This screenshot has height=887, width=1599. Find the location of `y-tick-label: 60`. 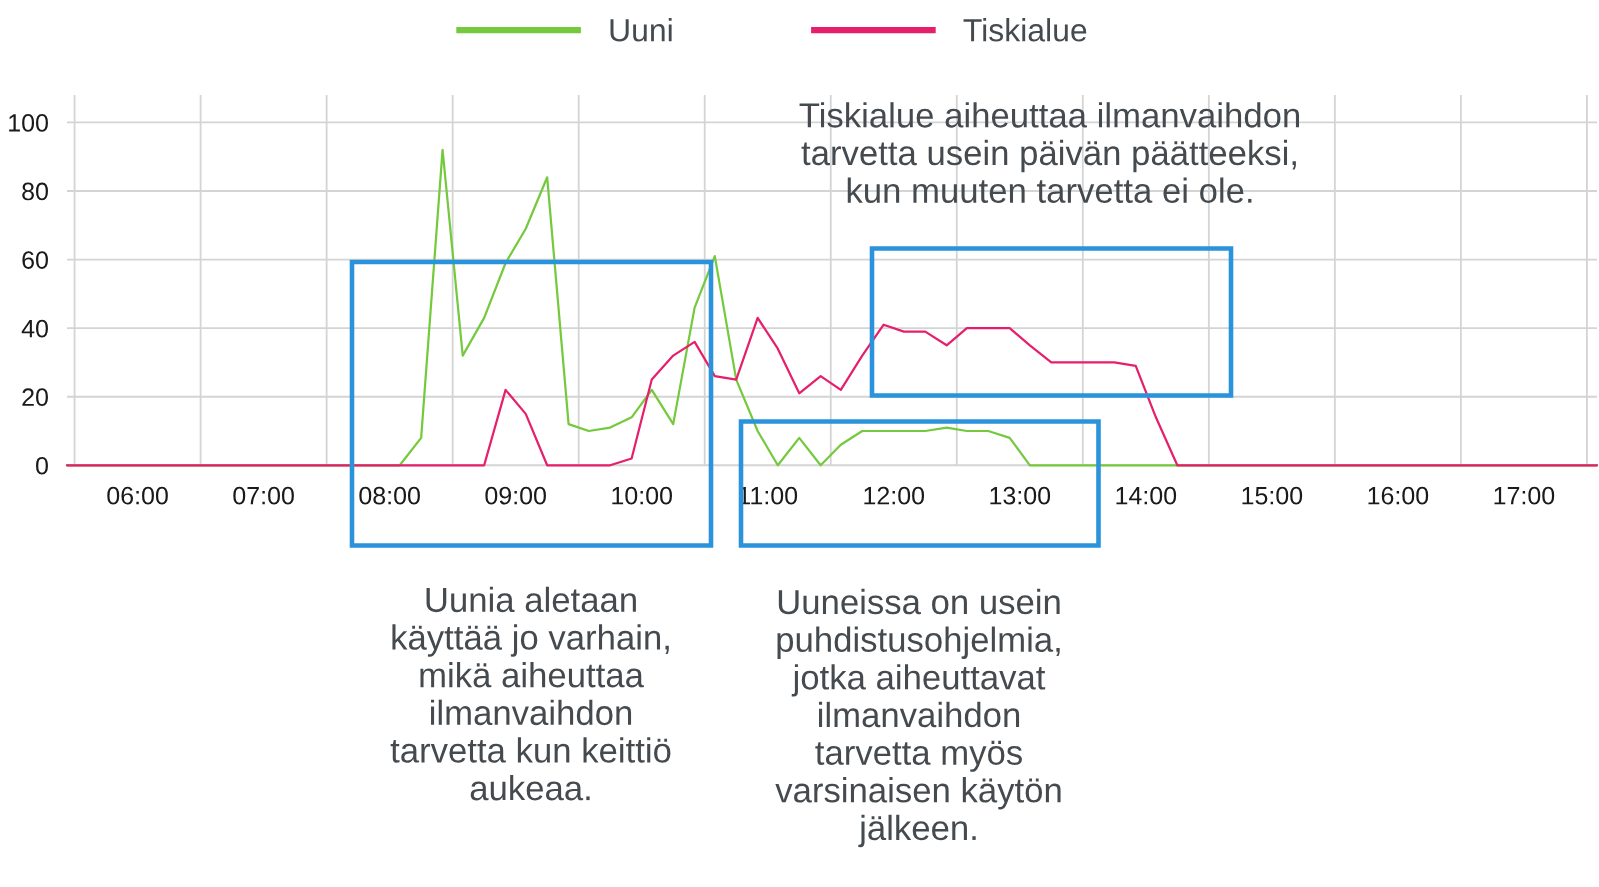

y-tick-label: 60 is located at coordinates (35, 260).